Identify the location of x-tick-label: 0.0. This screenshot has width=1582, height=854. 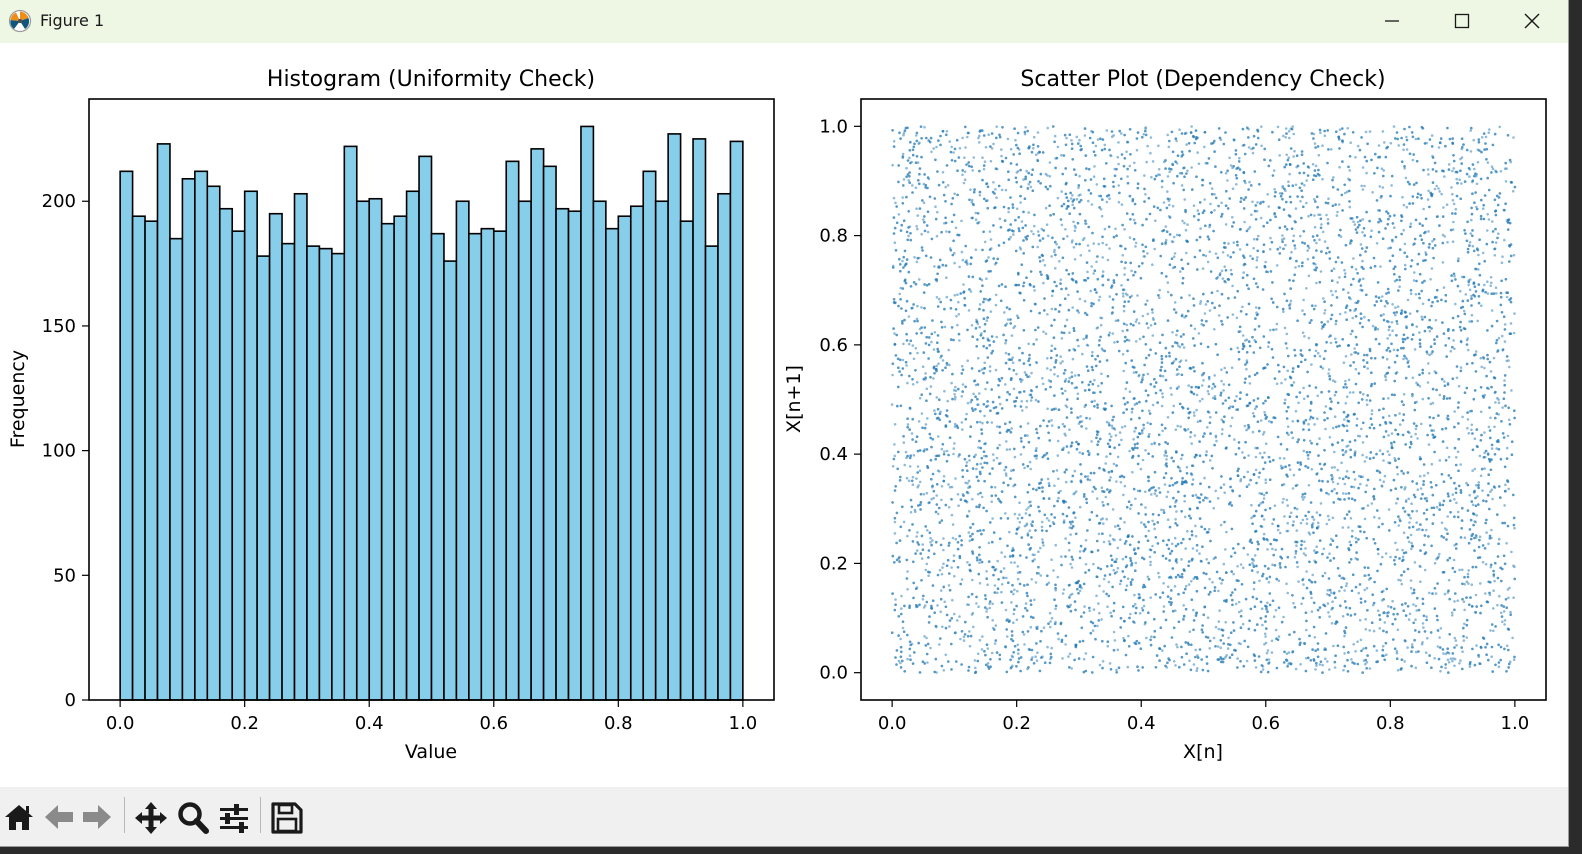
(120, 723).